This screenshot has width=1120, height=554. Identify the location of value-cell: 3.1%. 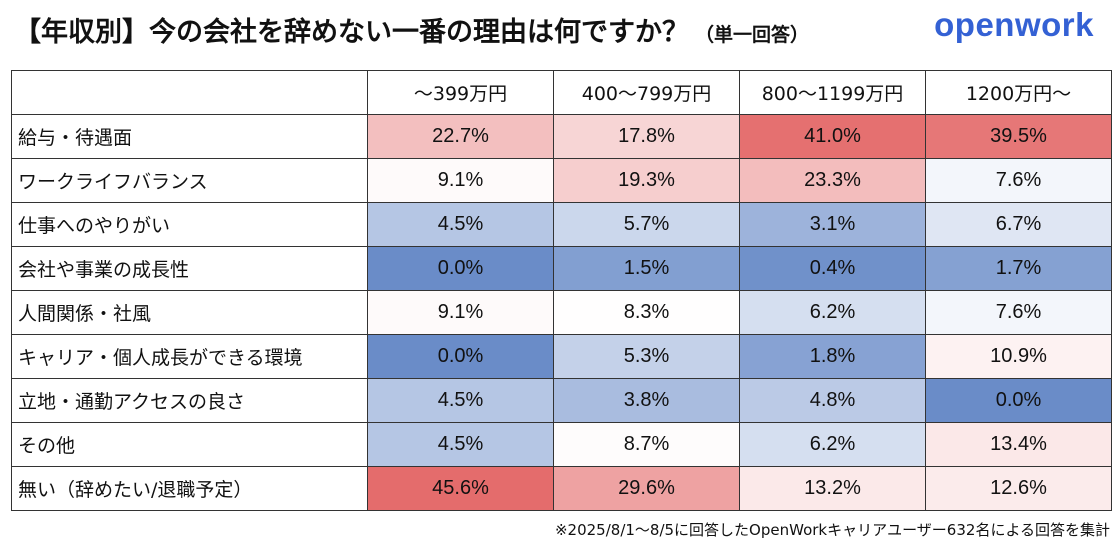
(832, 224).